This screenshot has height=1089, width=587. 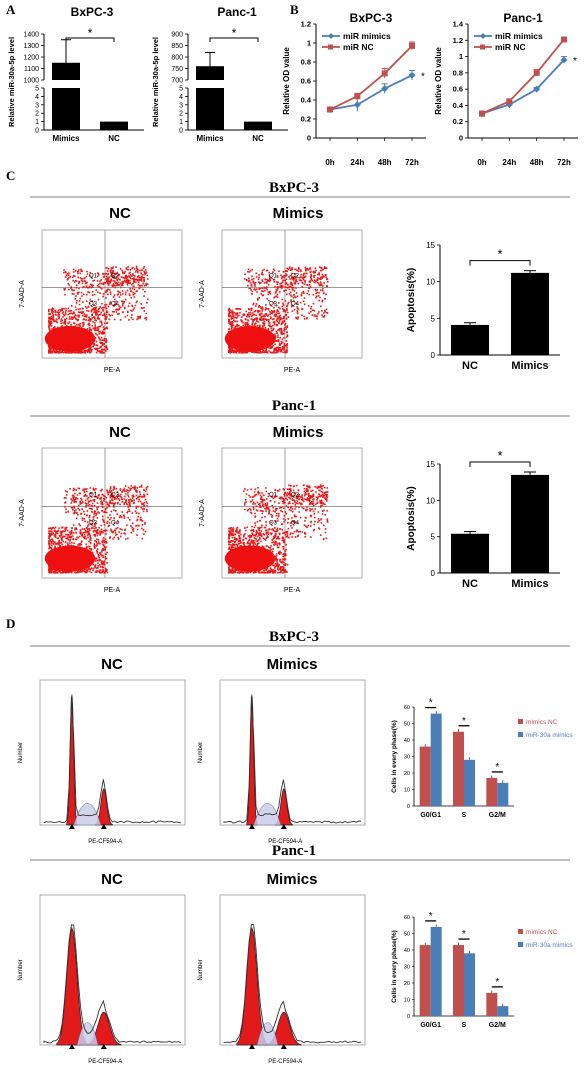 I want to click on s-phase, so click(x=87, y=814).